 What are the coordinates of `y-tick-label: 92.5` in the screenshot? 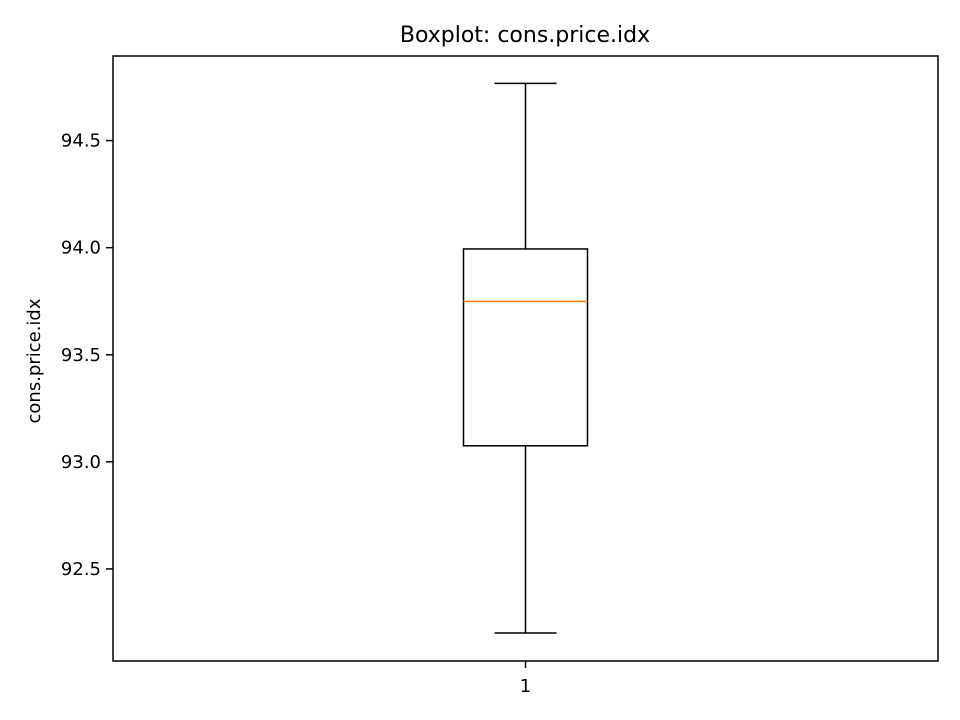 It's located at (81, 569).